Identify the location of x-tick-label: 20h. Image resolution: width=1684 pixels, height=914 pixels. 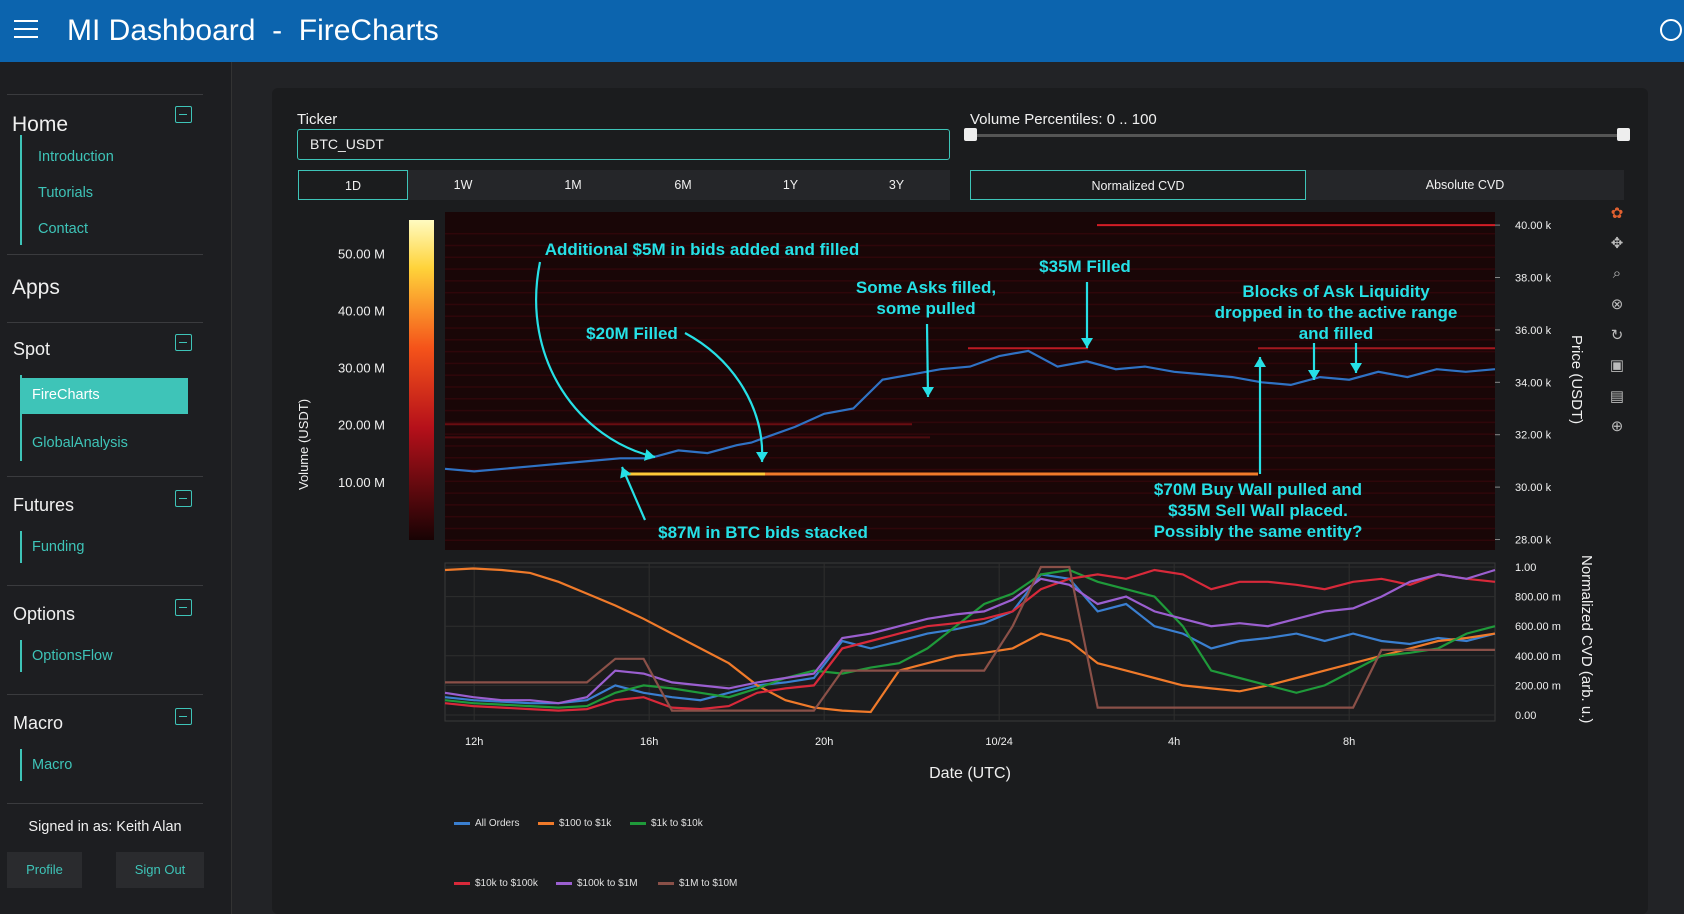
(824, 742).